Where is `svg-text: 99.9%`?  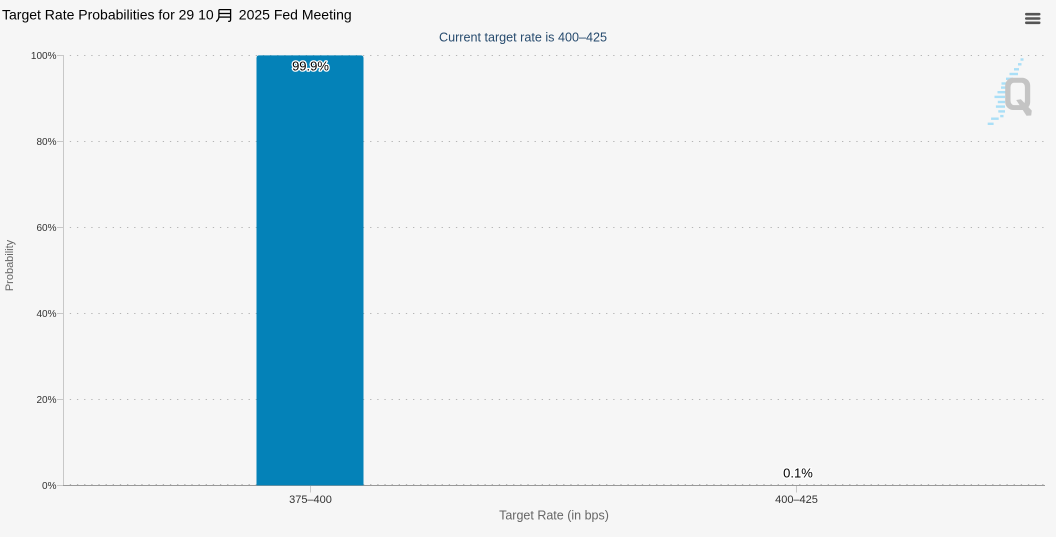 svg-text: 99.9% is located at coordinates (310, 66).